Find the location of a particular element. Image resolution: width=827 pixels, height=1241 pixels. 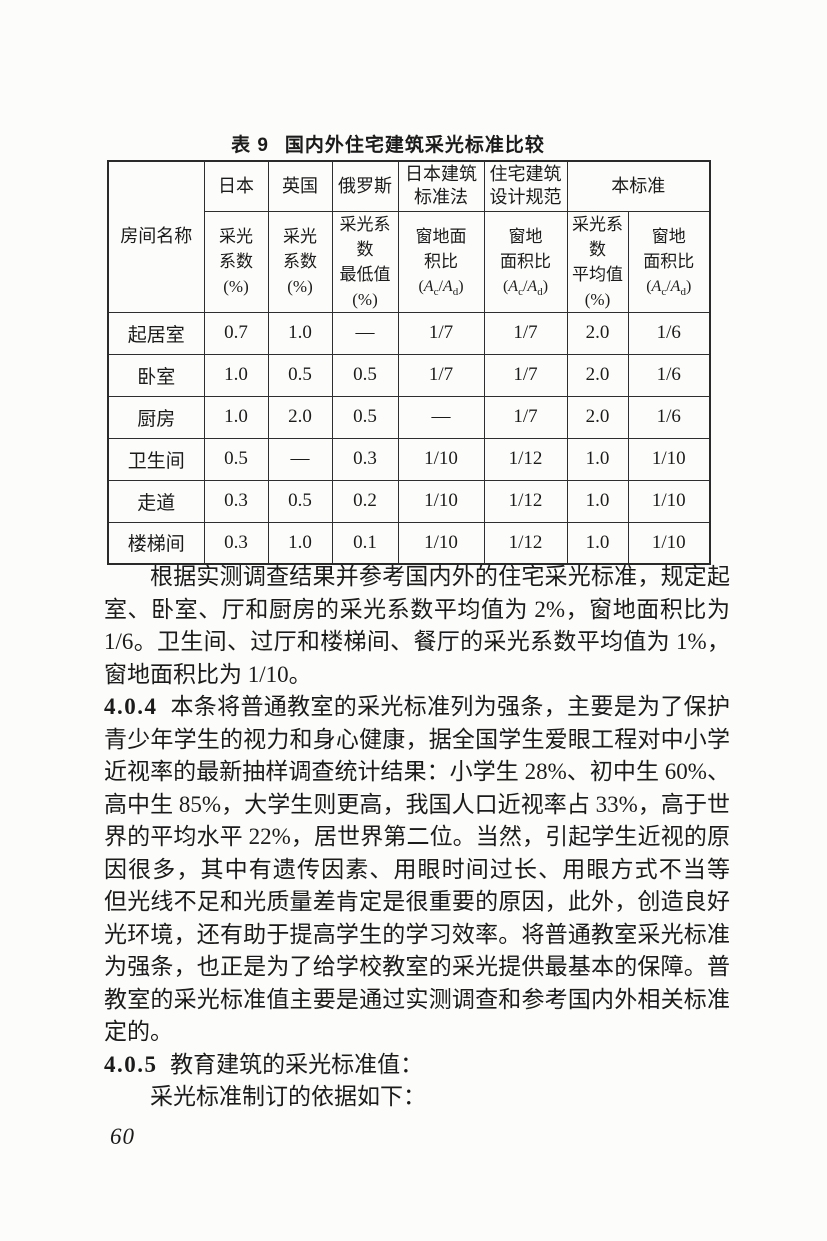

section-404-line: 教室的采光标准值主要是通过实测调查和参考国内外相关标准制 is located at coordinates (417, 999).